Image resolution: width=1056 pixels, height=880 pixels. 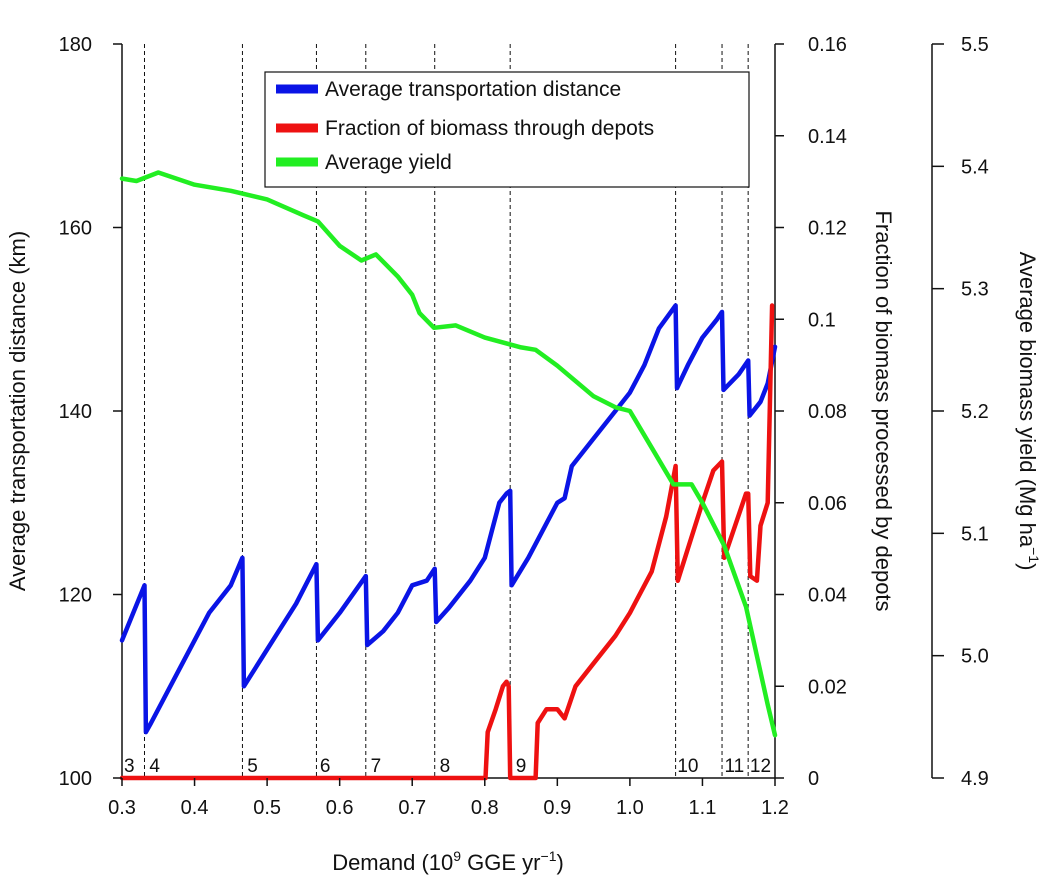 I want to click on y-far-right-tick-label: 4.9, so click(x=975, y=779).